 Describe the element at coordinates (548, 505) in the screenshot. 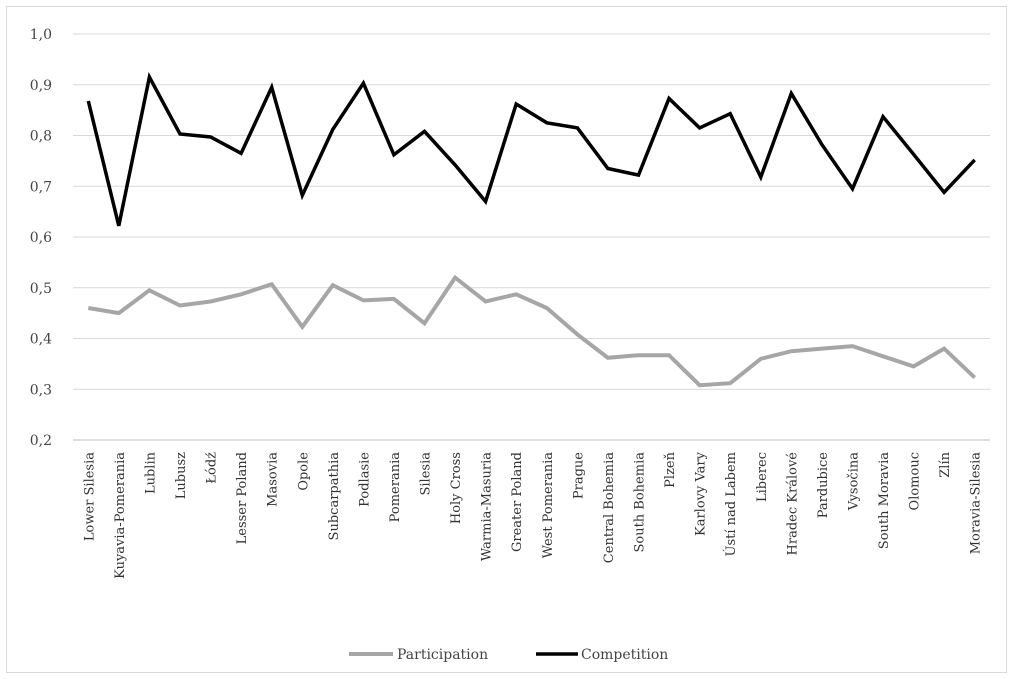

I see `x-tick-label: West Pomerania` at that location.